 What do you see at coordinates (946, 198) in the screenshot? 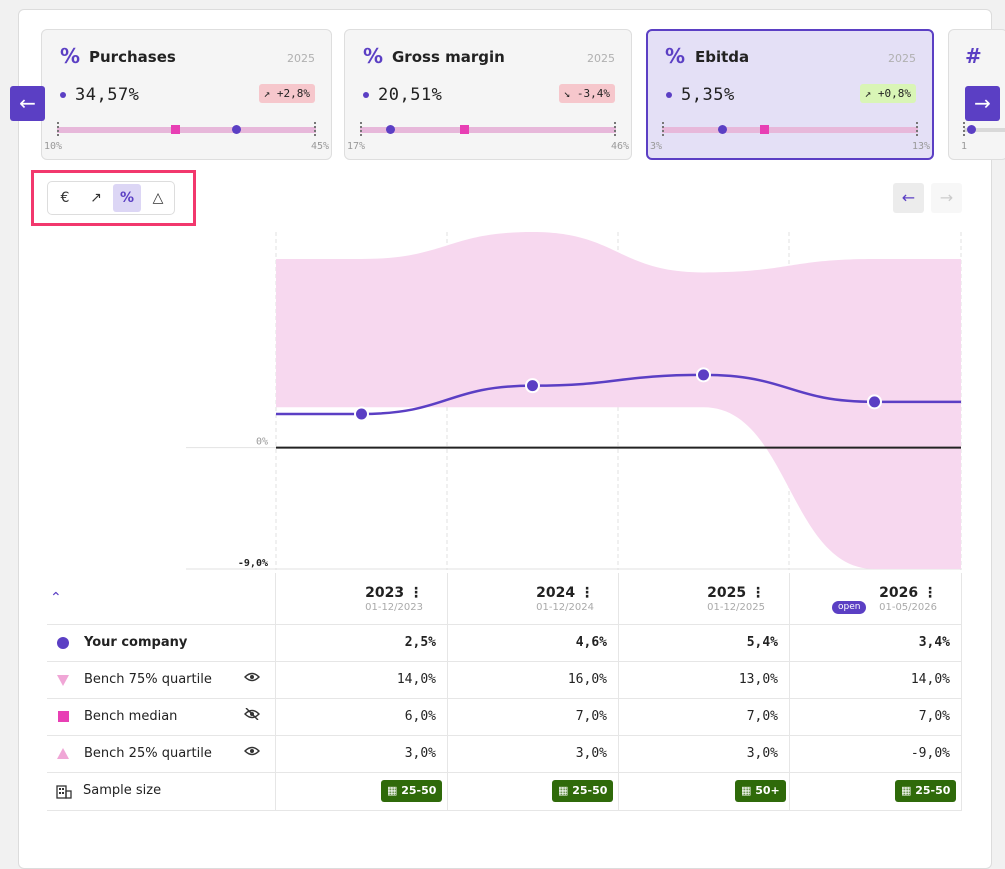
I see `period-next-button: →` at bounding box center [946, 198].